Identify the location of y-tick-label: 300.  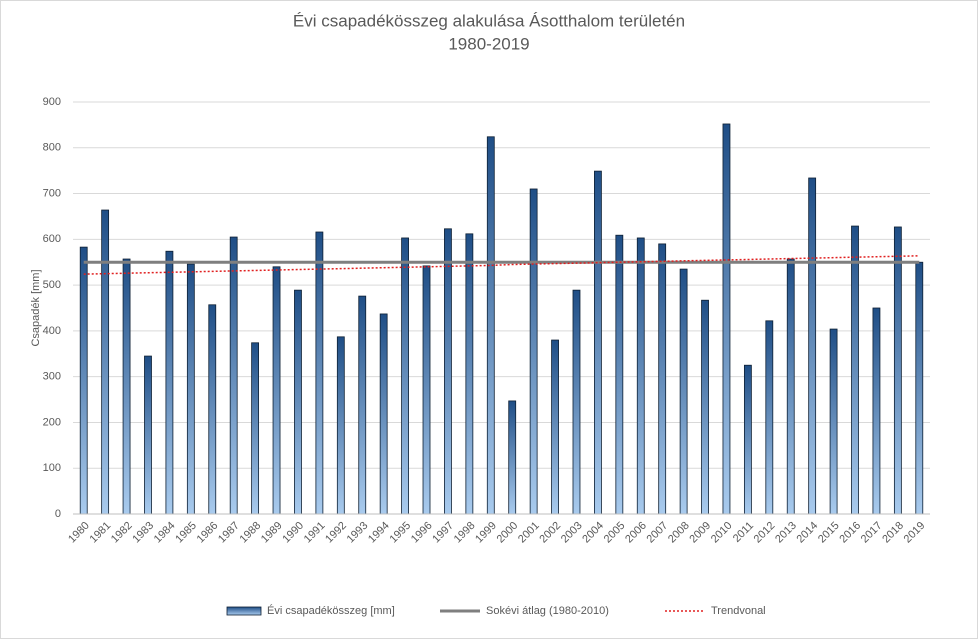
(52, 377).